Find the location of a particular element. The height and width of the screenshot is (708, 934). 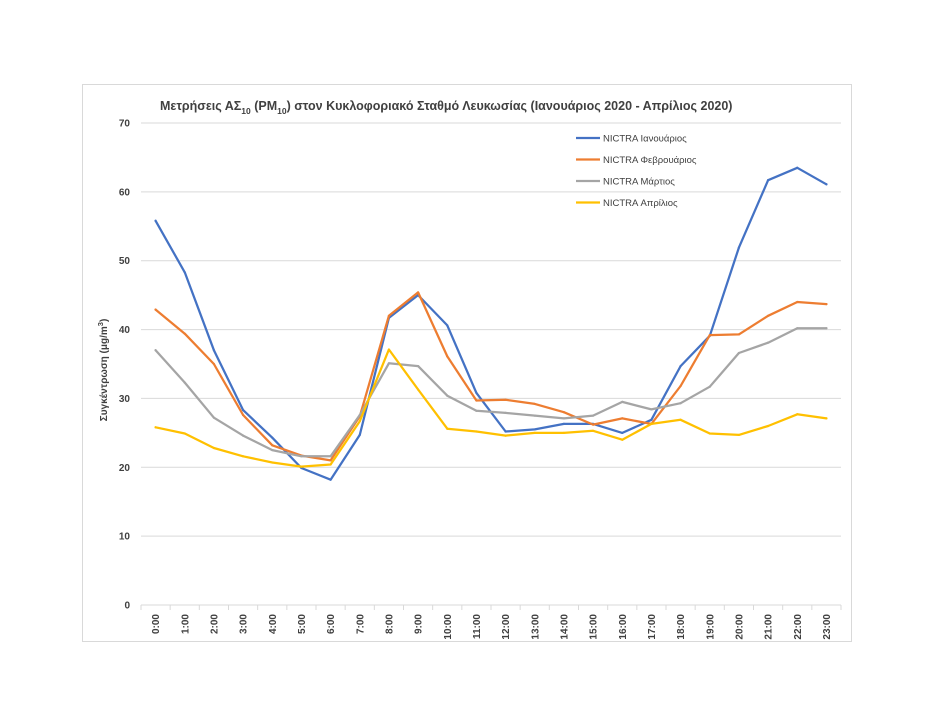

x-tick-label: 14:00 is located at coordinates (564, 627).